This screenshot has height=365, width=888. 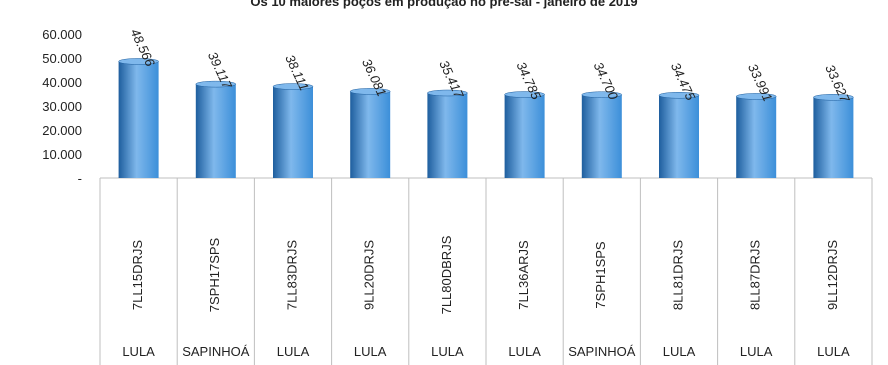 What do you see at coordinates (600, 275) in the screenshot?
I see `x-tick-label: 7SPH1SPS` at bounding box center [600, 275].